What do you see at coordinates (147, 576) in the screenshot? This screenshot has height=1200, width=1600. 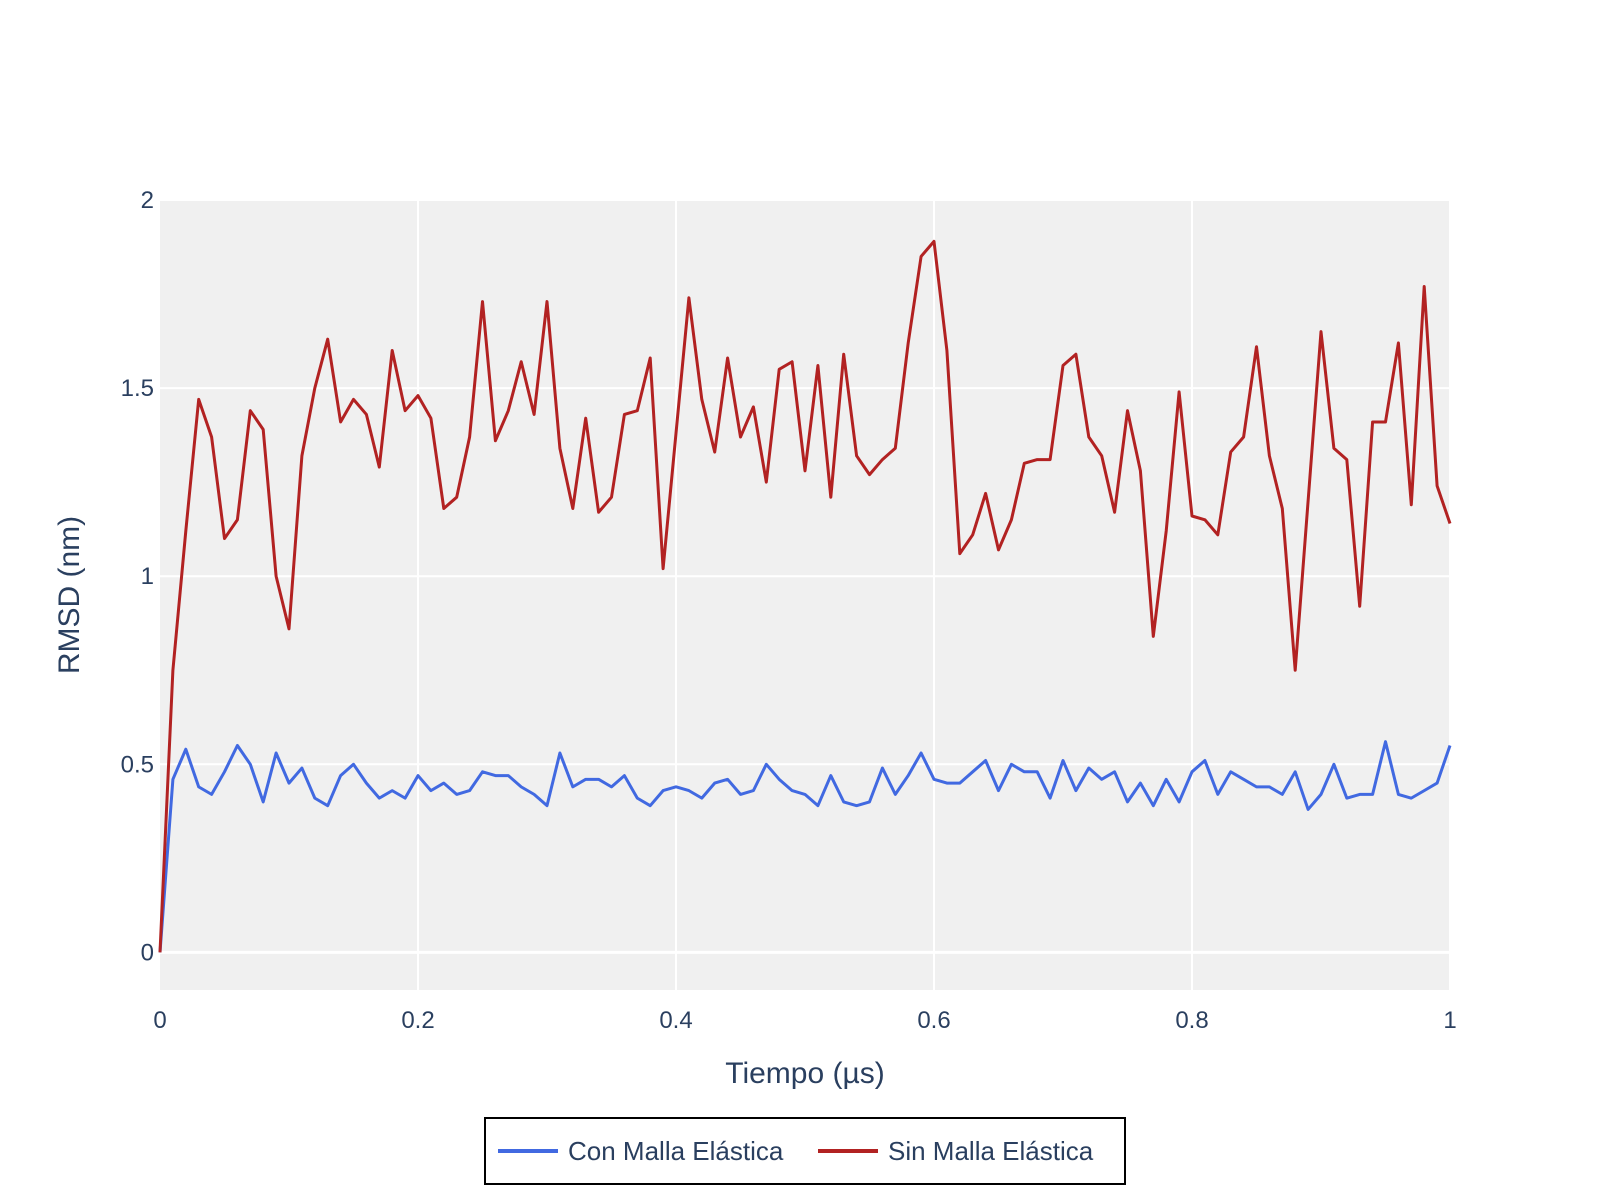 I see `y-tick-label: 1` at bounding box center [147, 576].